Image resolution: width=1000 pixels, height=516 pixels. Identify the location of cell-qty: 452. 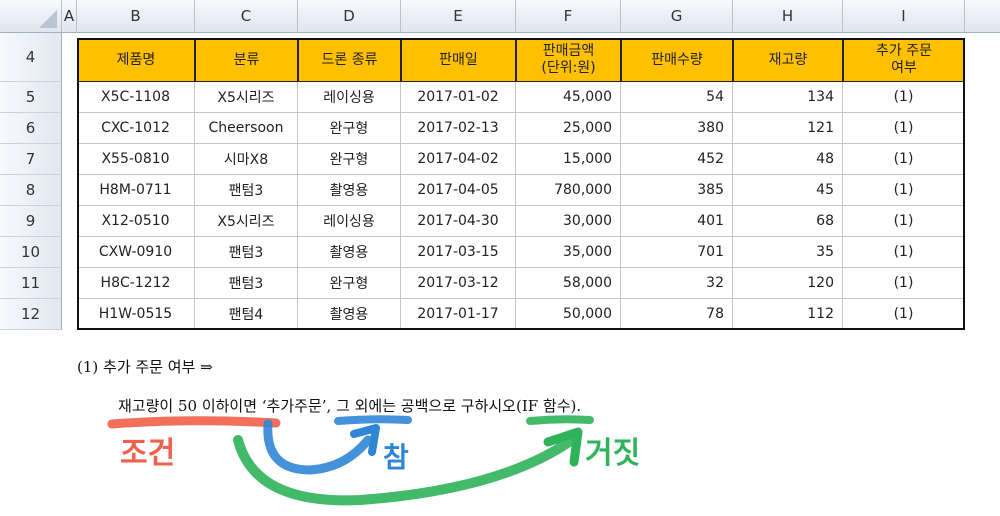
(677, 159).